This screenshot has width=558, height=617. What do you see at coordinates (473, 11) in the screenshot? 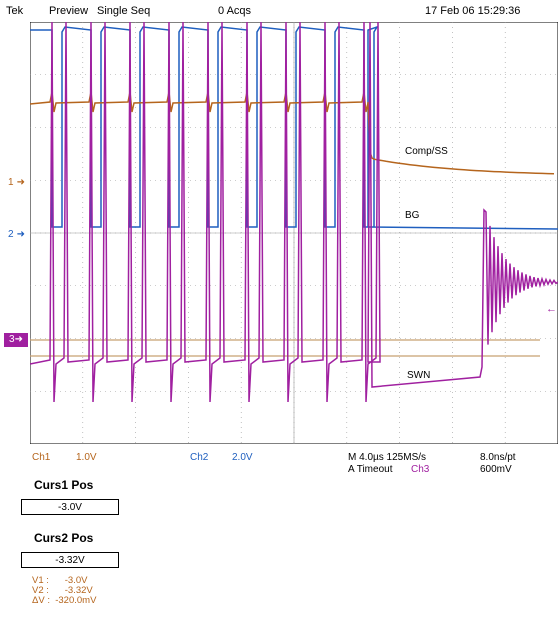
I see `datetime: 17 Feb 06 15:29:36` at bounding box center [473, 11].